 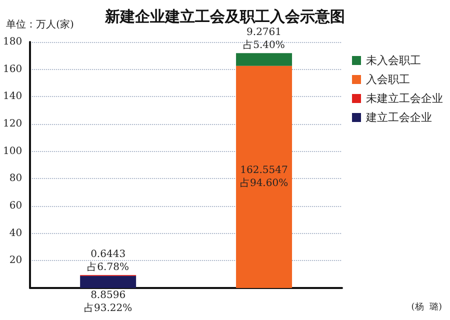 What do you see at coordinates (12, 151) in the screenshot?
I see `y-tick-label: 100` at bounding box center [12, 151].